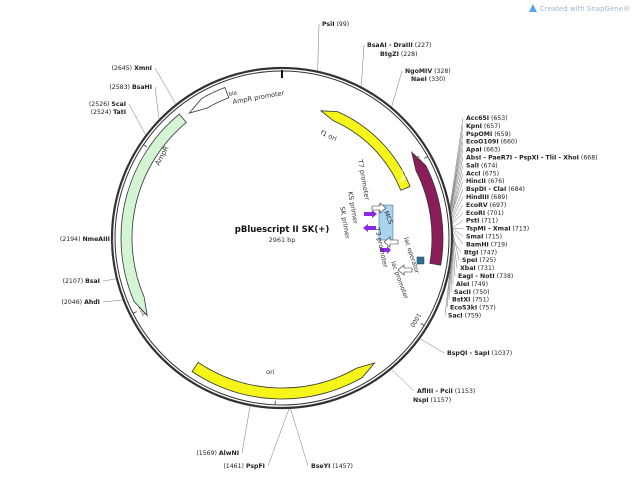 This screenshot has height=479, width=638. I want to click on site-name: AleI, so click(462, 284).